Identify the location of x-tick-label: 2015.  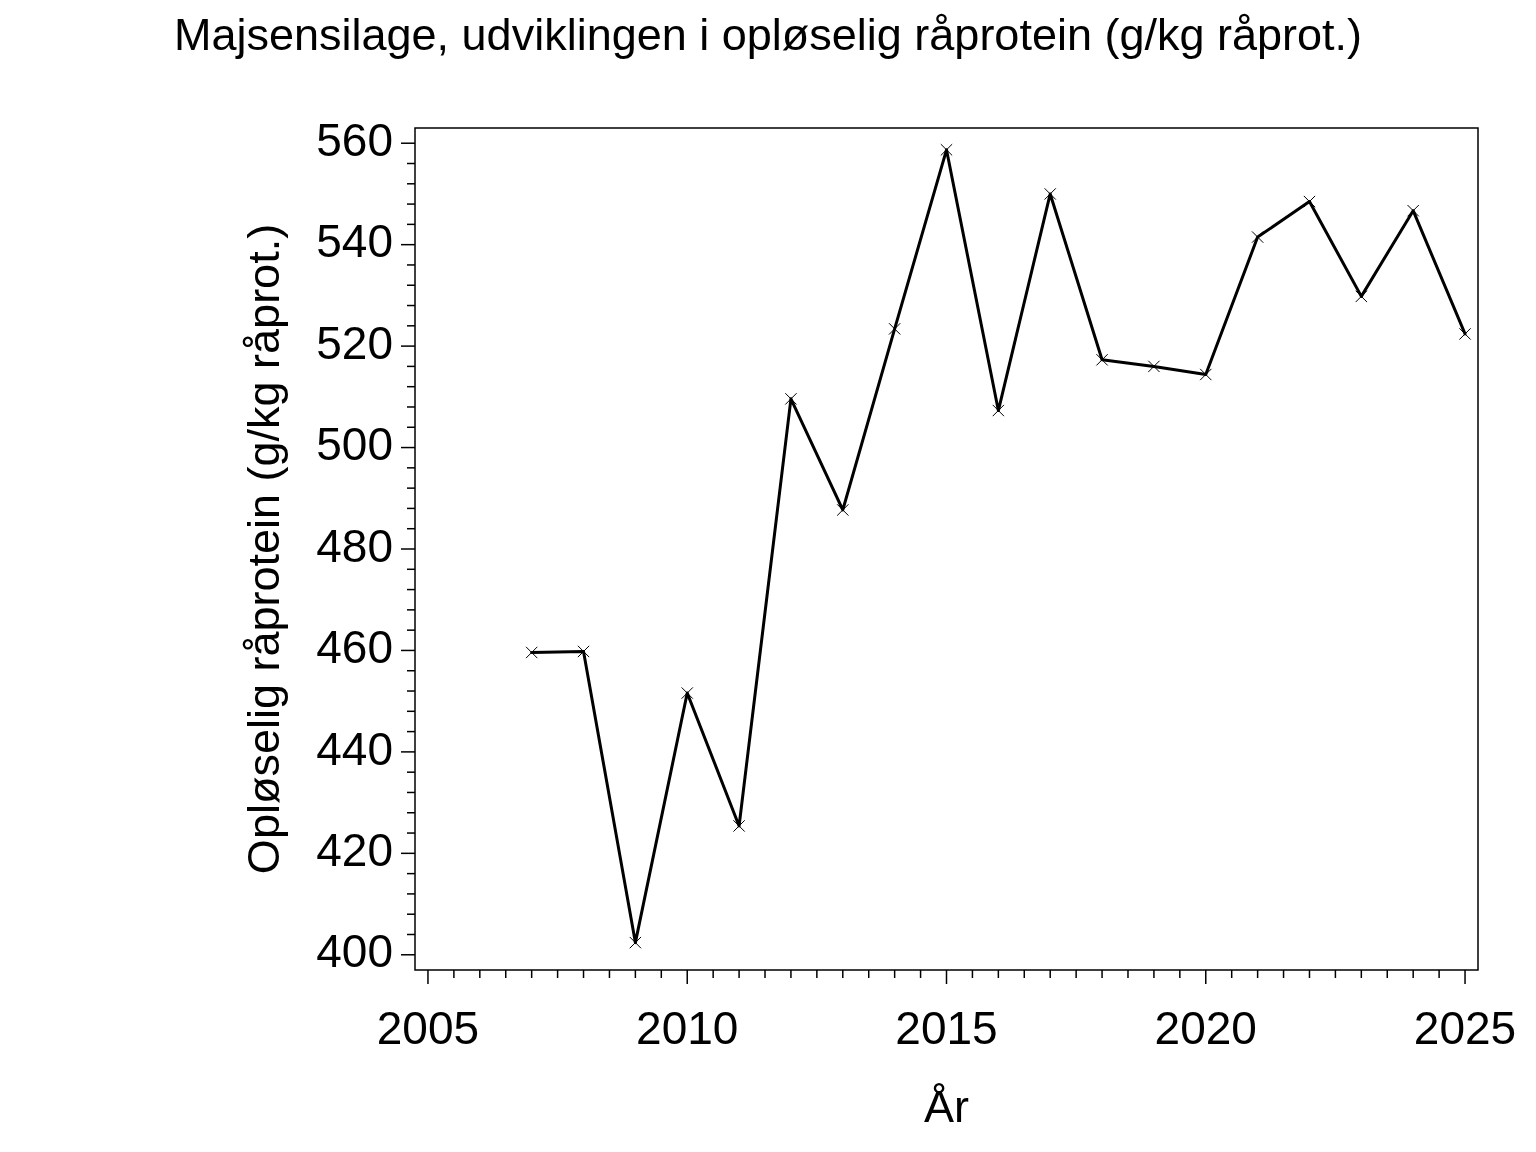
(946, 1028).